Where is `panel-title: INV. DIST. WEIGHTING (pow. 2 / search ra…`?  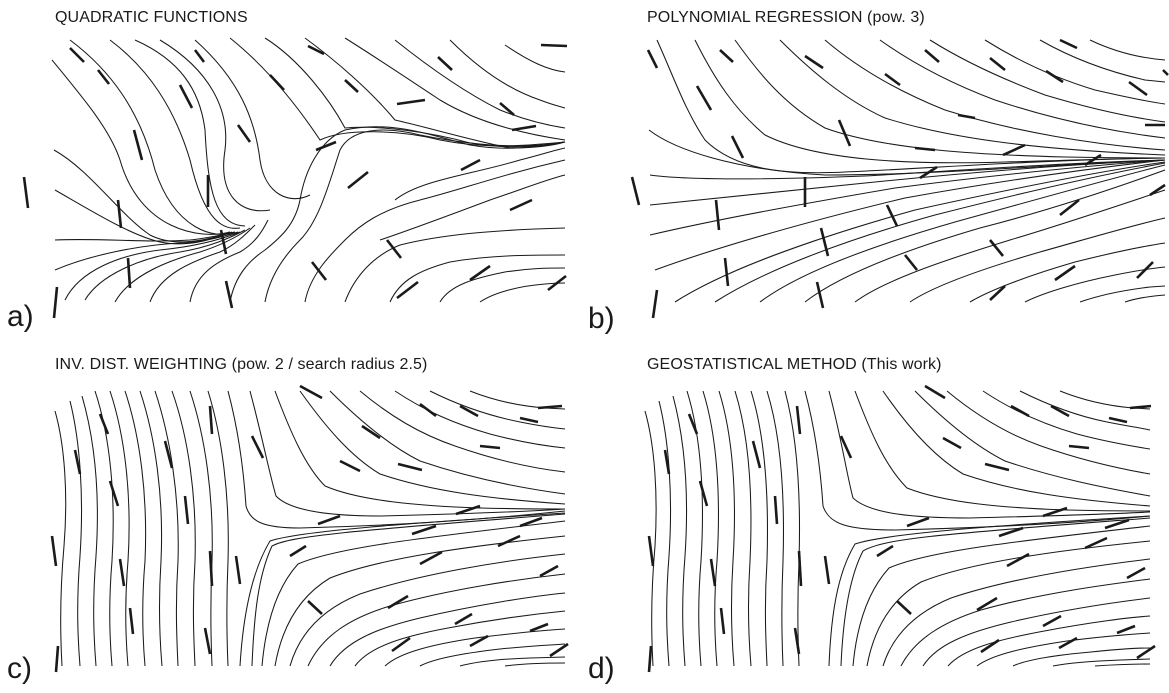
panel-title: INV. DIST. WEIGHTING (pow. 2 / search ra… is located at coordinates (241, 364).